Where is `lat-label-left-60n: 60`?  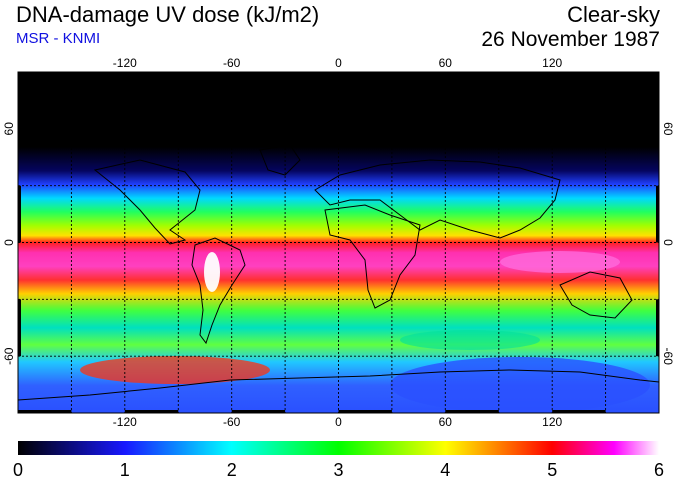 lat-label-left-60n: 60 is located at coordinates (9, 129).